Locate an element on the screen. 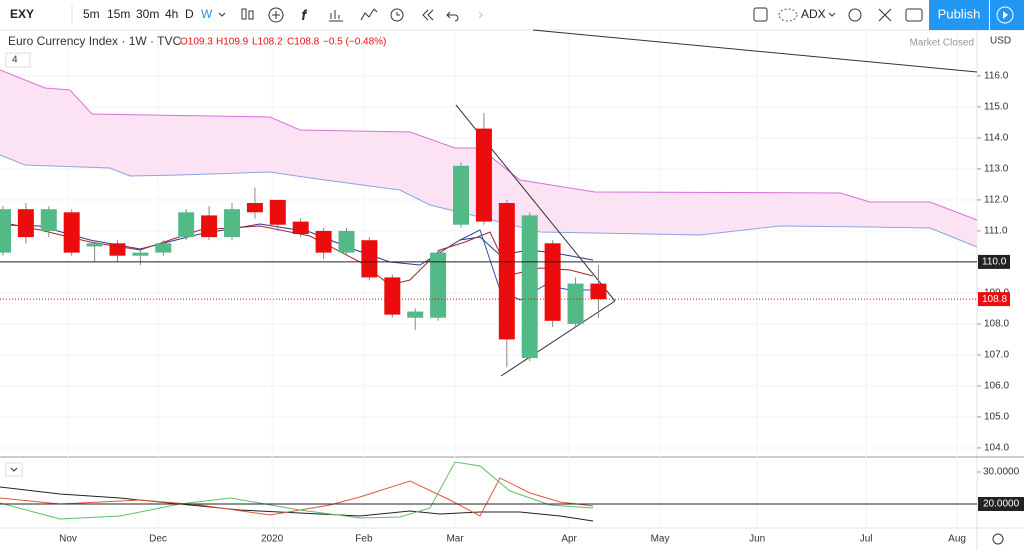 Image resolution: width=1024 pixels, height=550 pixels. toolbar is located at coordinates (512, 15).